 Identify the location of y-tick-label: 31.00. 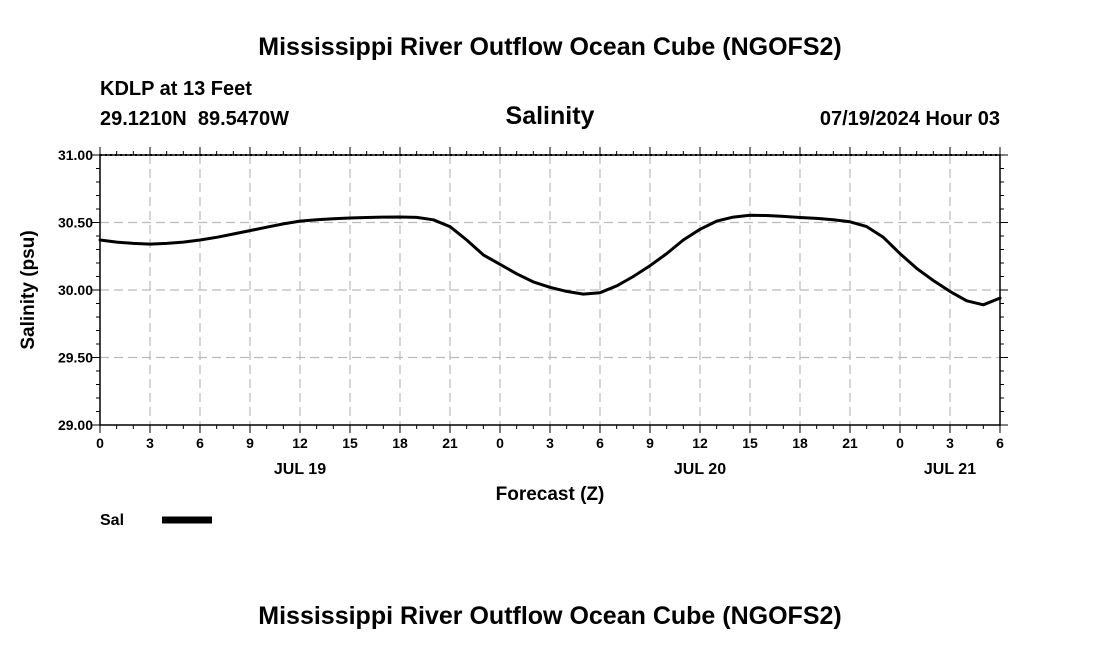
(75, 155).